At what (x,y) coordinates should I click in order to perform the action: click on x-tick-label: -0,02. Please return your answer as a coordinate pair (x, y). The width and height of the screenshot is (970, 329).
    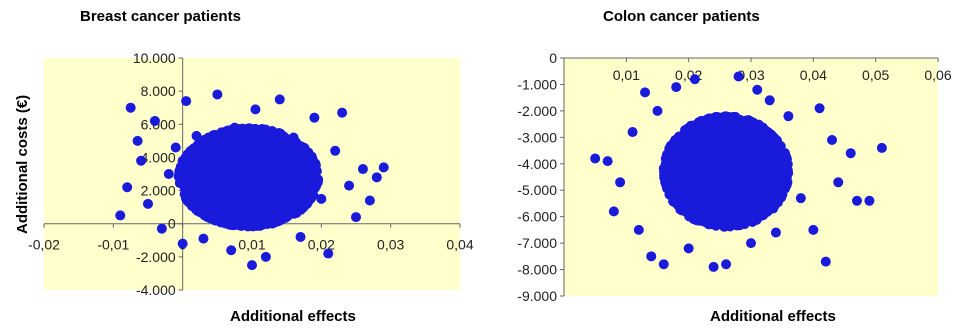
    Looking at the image, I should click on (44, 245).